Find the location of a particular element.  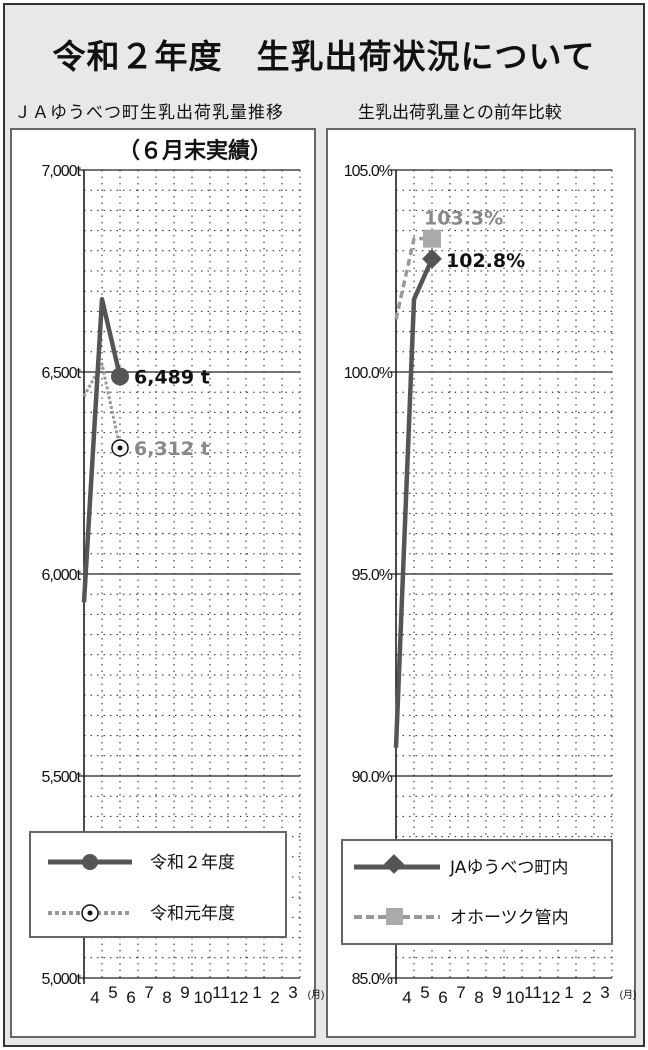

prior-end-label: 6,312 t is located at coordinates (172, 449).